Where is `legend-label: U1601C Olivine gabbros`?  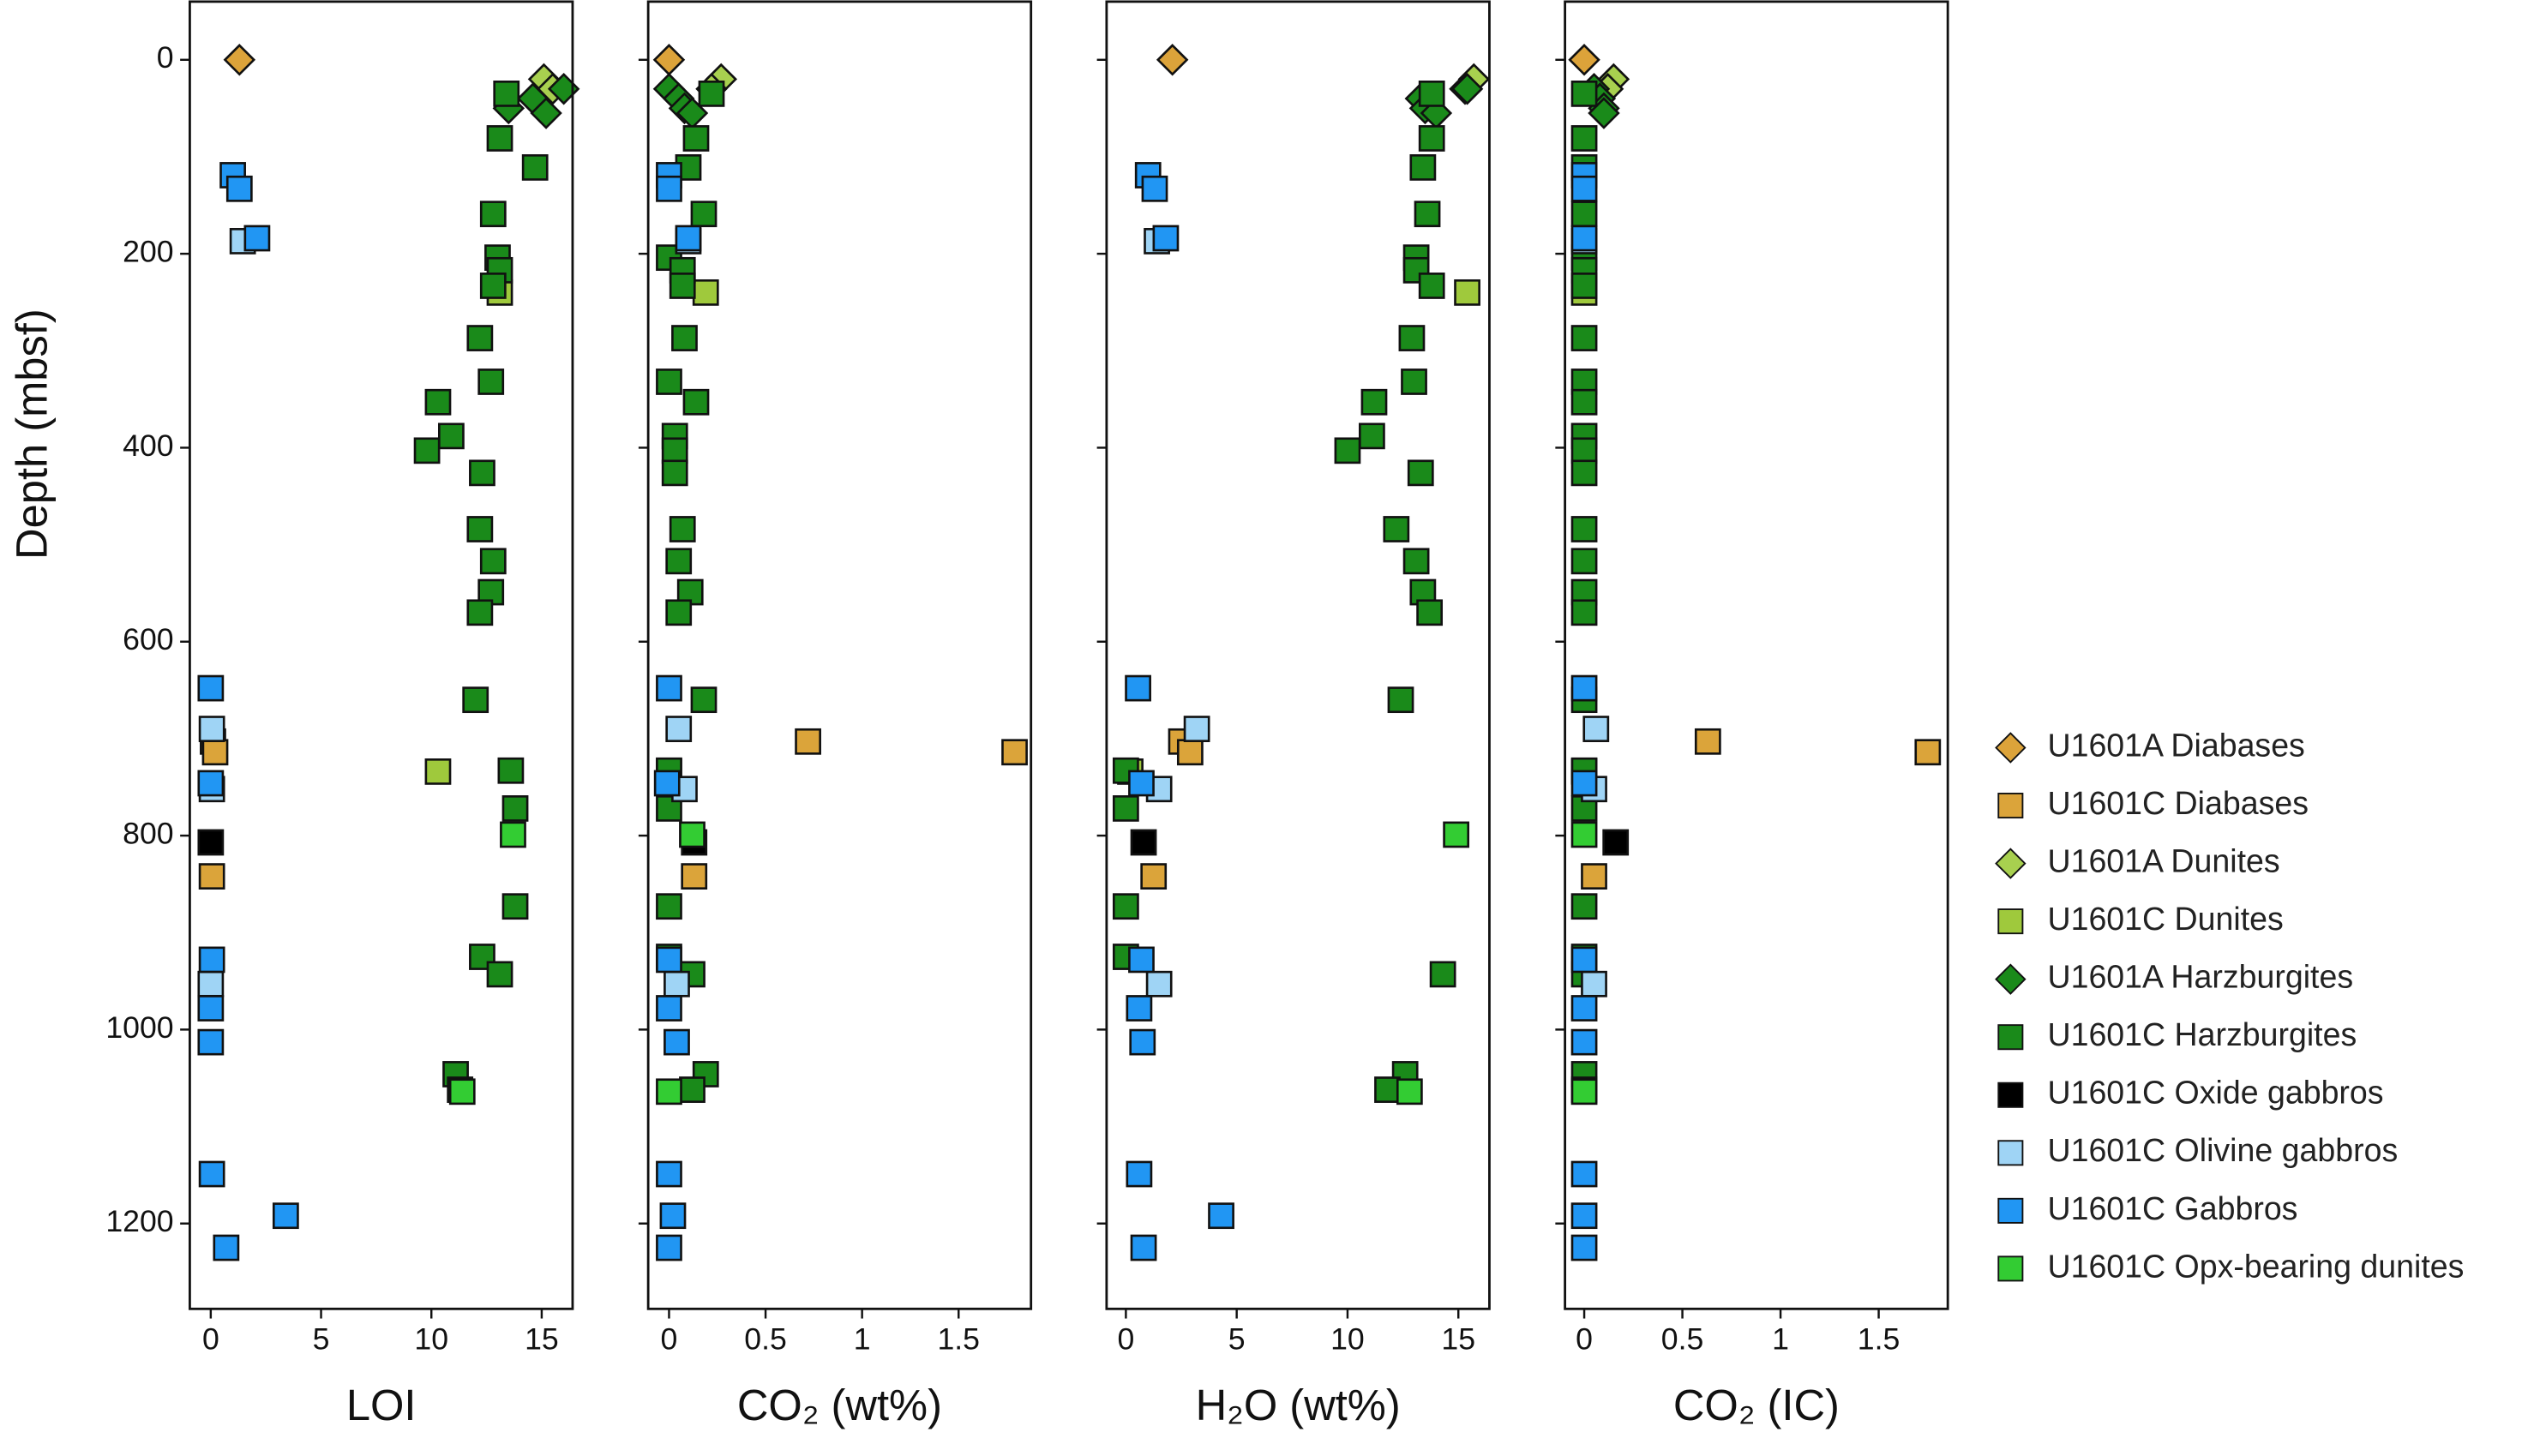
legend-label: U1601C Olivine gabbros is located at coordinates (2222, 1150).